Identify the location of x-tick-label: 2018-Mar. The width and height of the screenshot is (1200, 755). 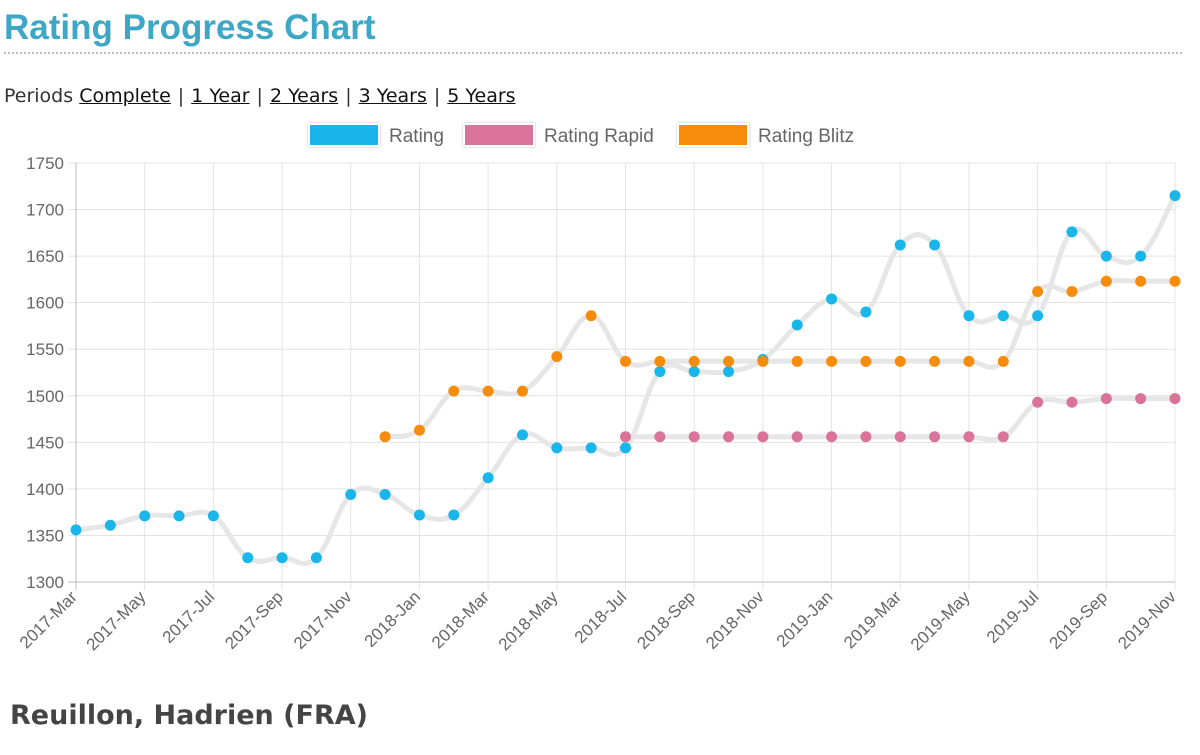
(460, 619).